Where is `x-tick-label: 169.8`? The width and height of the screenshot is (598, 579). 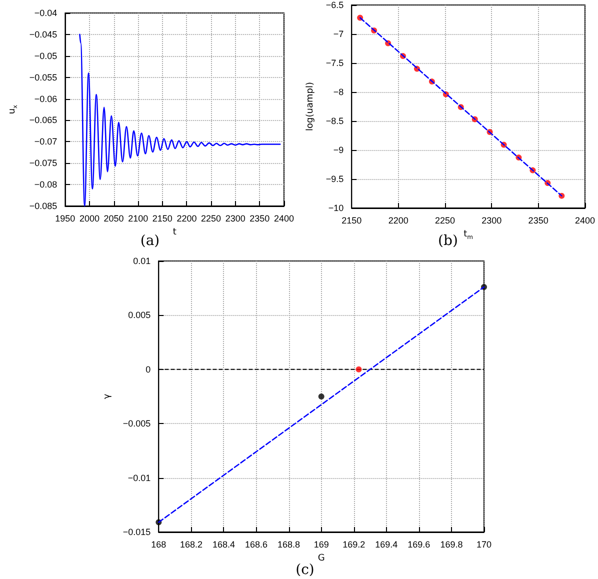
x-tick-label: 169.8 is located at coordinates (451, 545).